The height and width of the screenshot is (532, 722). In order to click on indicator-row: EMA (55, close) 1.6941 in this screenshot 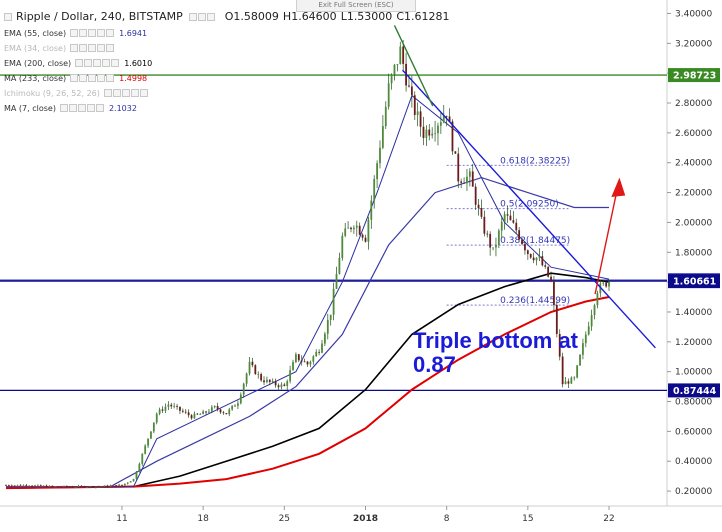, I will do `click(75, 33)`.